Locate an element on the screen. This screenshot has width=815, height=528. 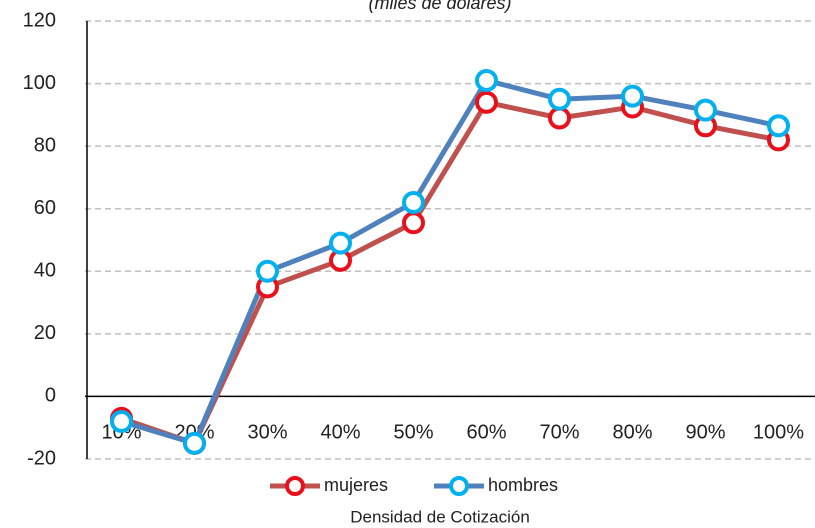
chart-subtitle: (miles de dólares) is located at coordinates (439, 6).